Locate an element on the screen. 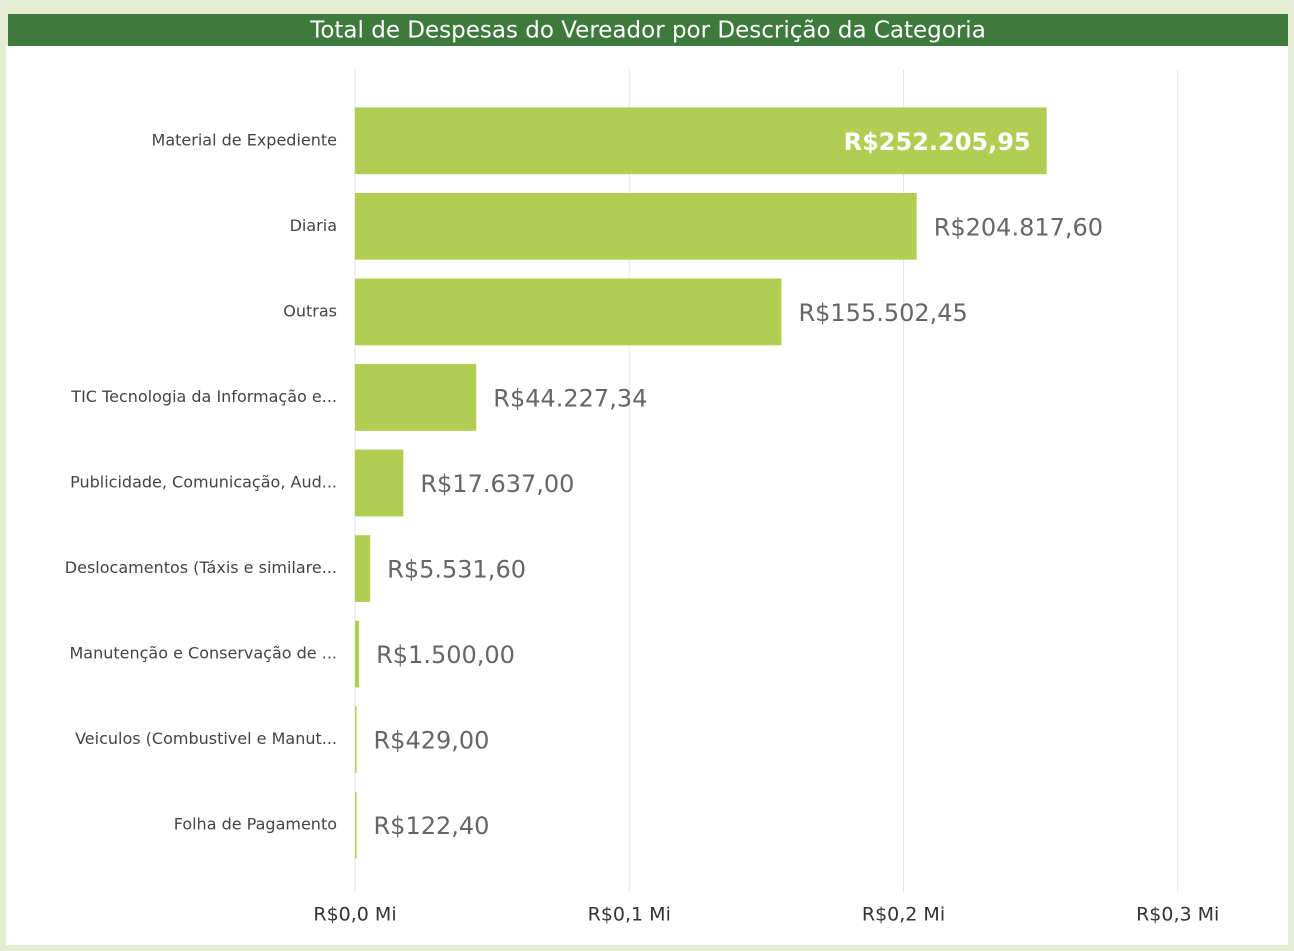 The width and height of the screenshot is (1294, 951). x-tick-label: R$0,0 Mi is located at coordinates (354, 915).